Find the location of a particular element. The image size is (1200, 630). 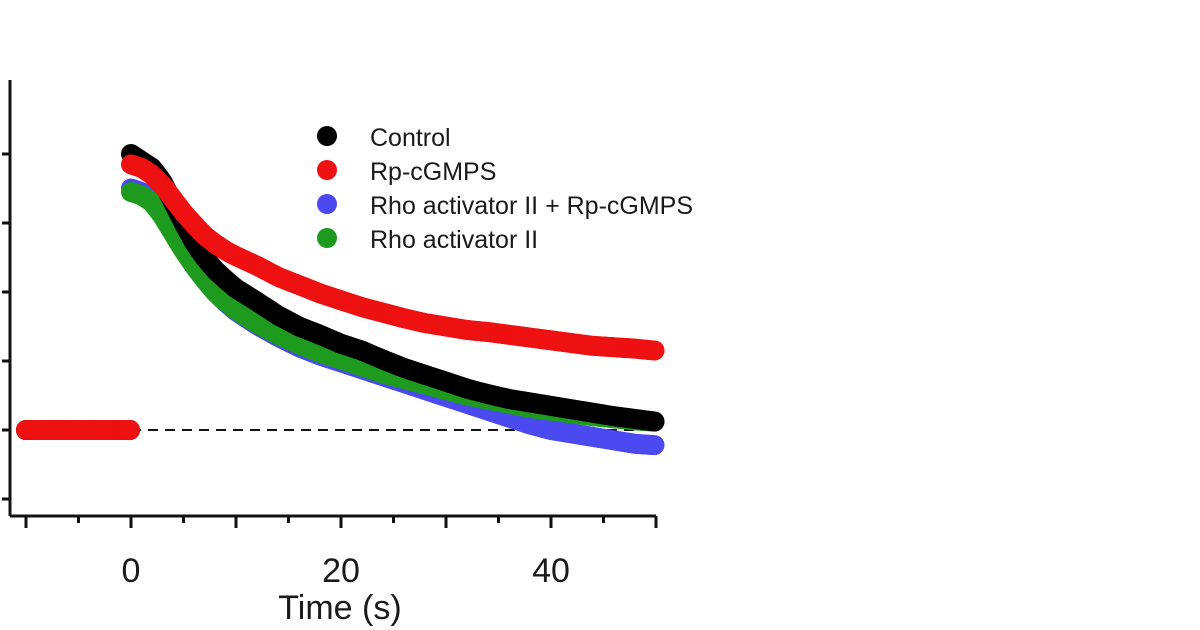

x-tick-label-2: 40 is located at coordinates (551, 571).